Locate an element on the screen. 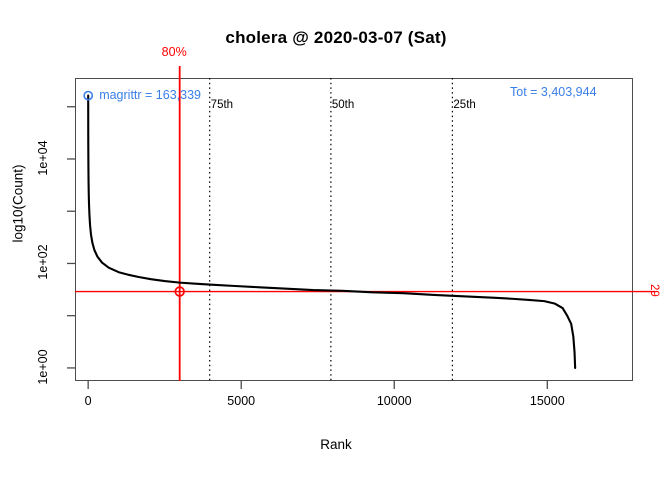 The width and height of the screenshot is (672, 480). percentile-label-75th: 75th is located at coordinates (222, 105).